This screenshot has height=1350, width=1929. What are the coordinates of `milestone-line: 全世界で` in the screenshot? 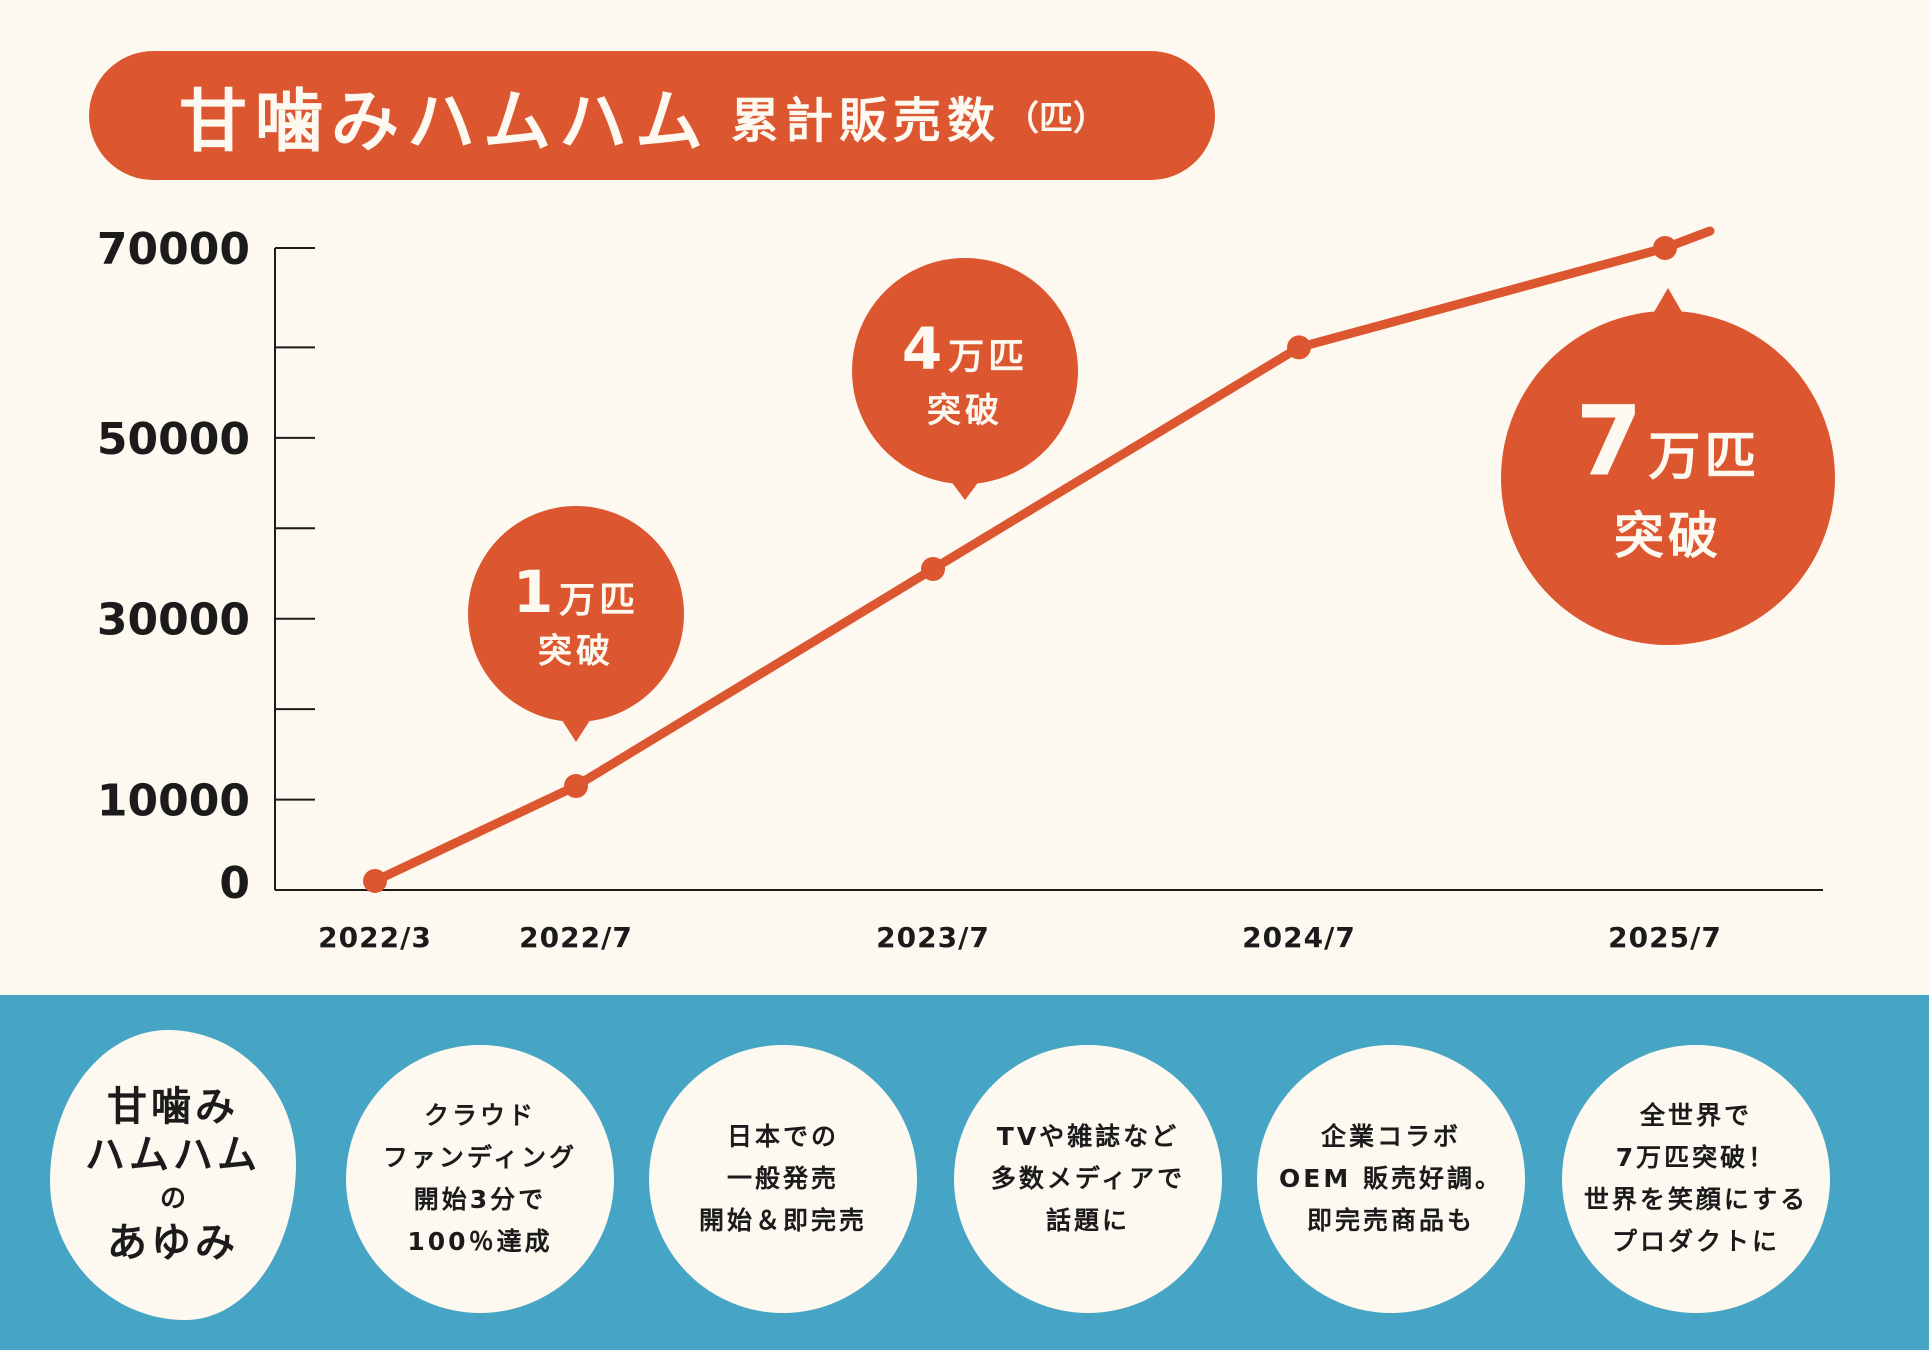 It's located at (1695, 1115).